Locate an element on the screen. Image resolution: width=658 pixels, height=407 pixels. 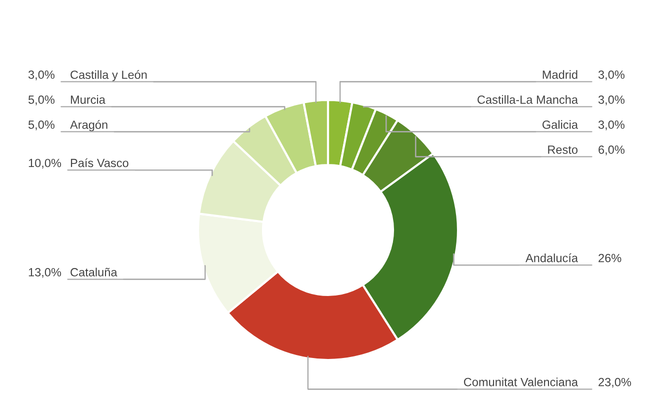
slice-label: Aragón is located at coordinates (89, 126).